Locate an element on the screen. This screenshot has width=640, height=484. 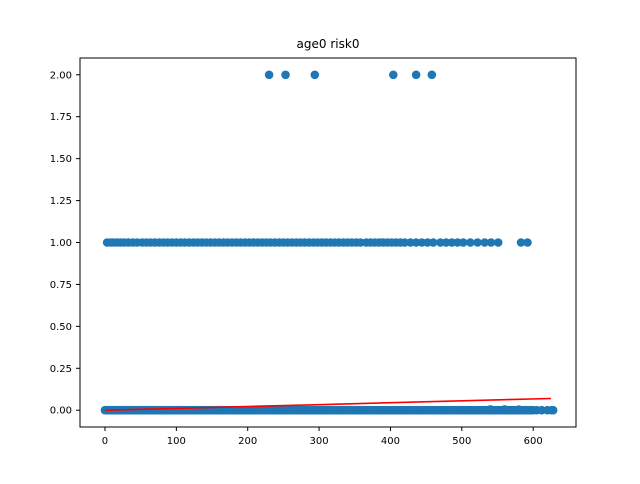
y-tick-label: 0.50 is located at coordinates (61, 327).